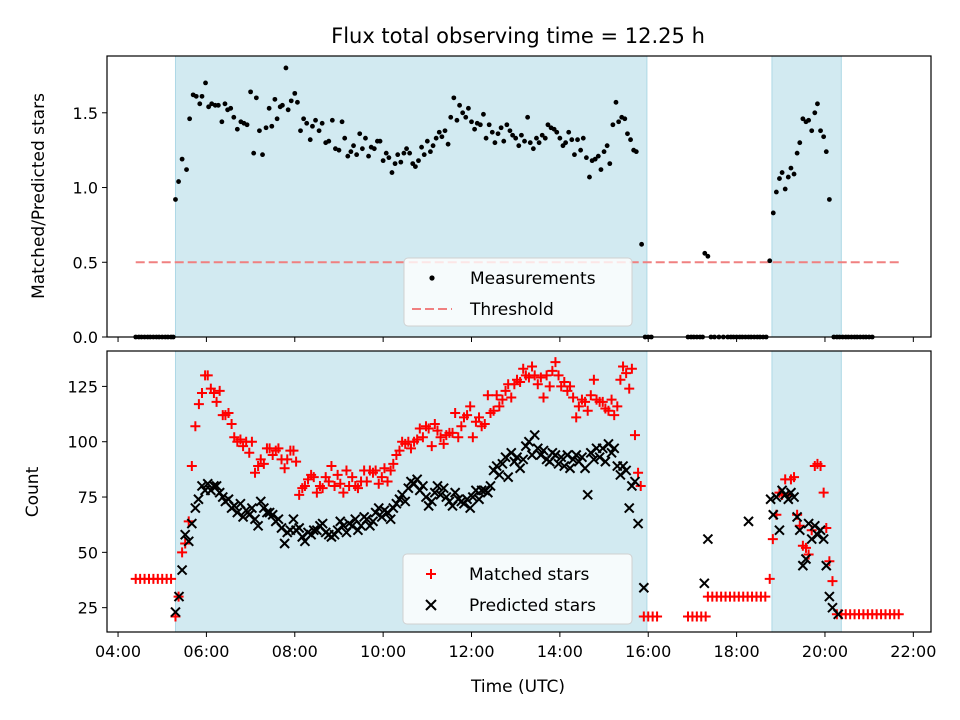  I want to click on x-tick-label: 16:00, so click(648, 651).